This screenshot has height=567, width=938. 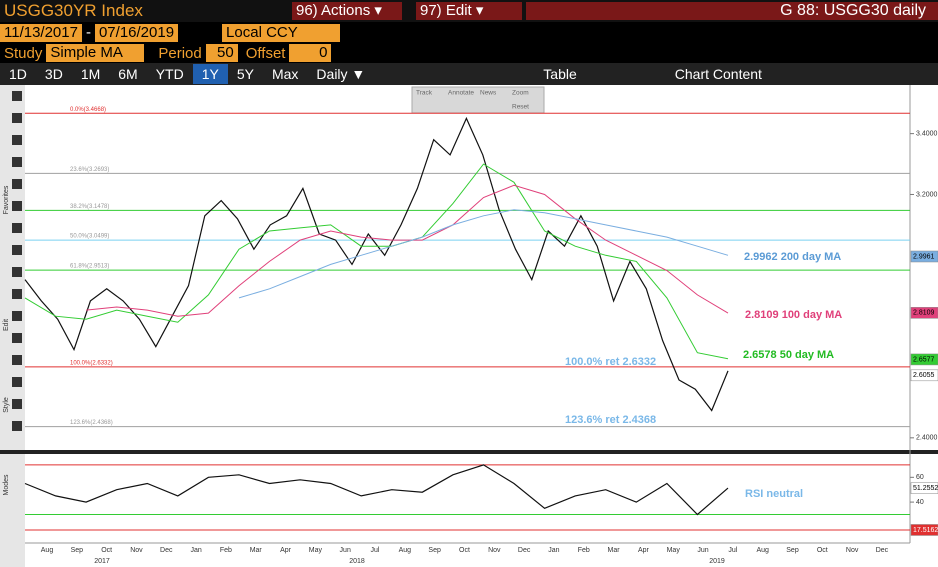 I want to click on period: 50, so click(x=221, y=53).